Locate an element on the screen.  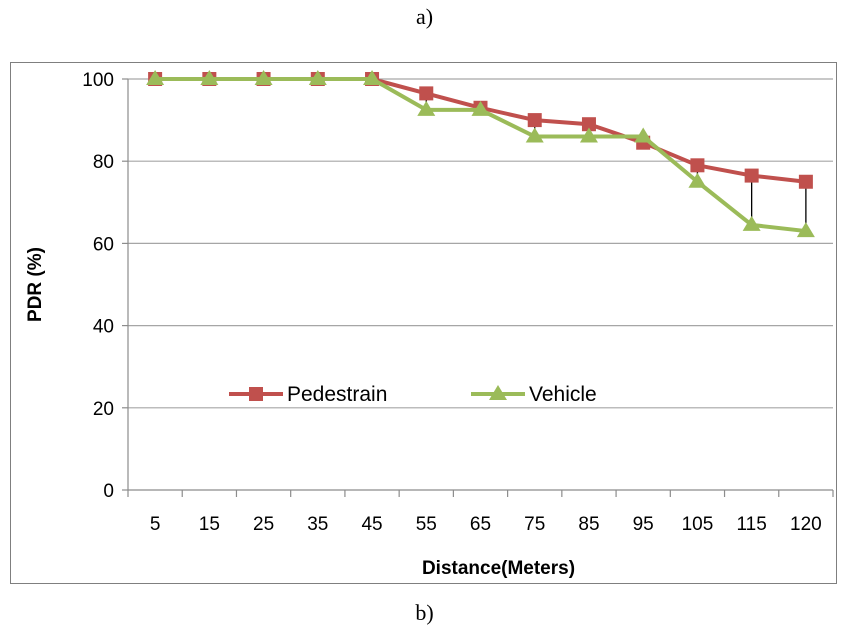
legend-item-pedestrain: Pedestrain is located at coordinates (308, 394).